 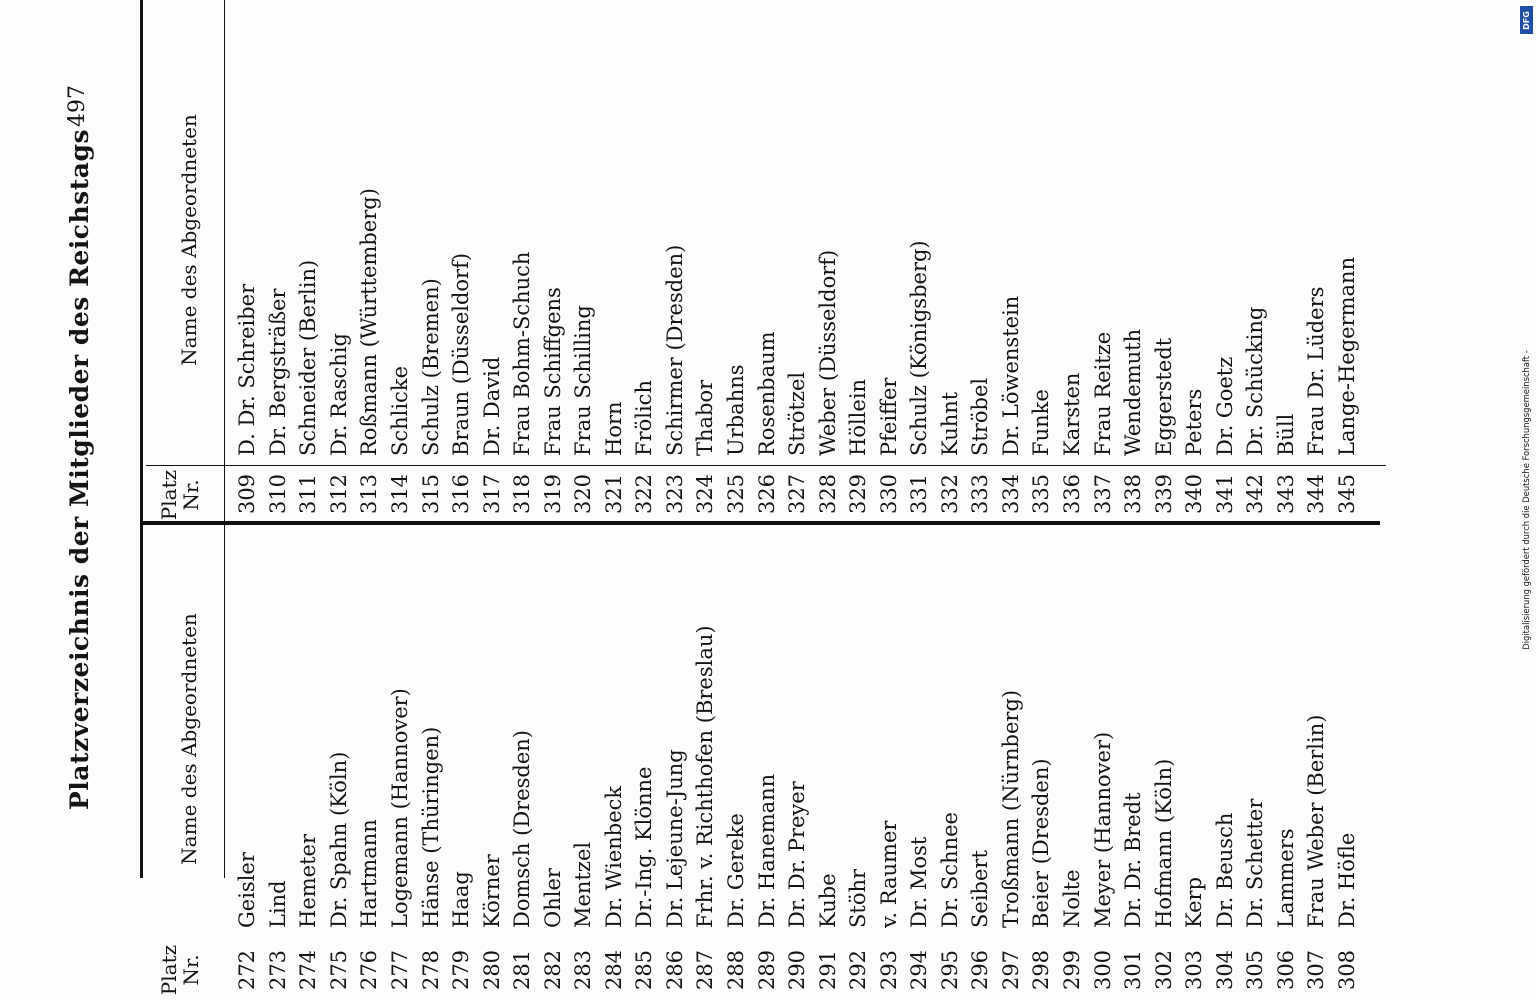 I want to click on seat-number: 289, so click(x=766, y=970).